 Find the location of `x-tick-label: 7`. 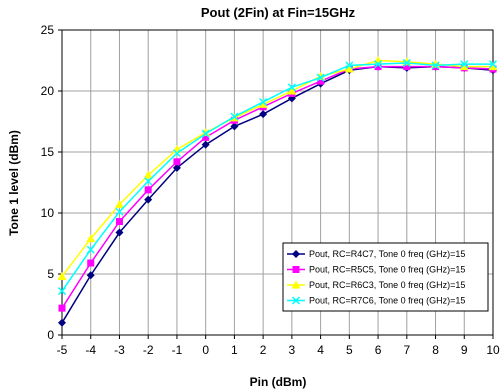

x-tick-label: 7 is located at coordinates (406, 350).